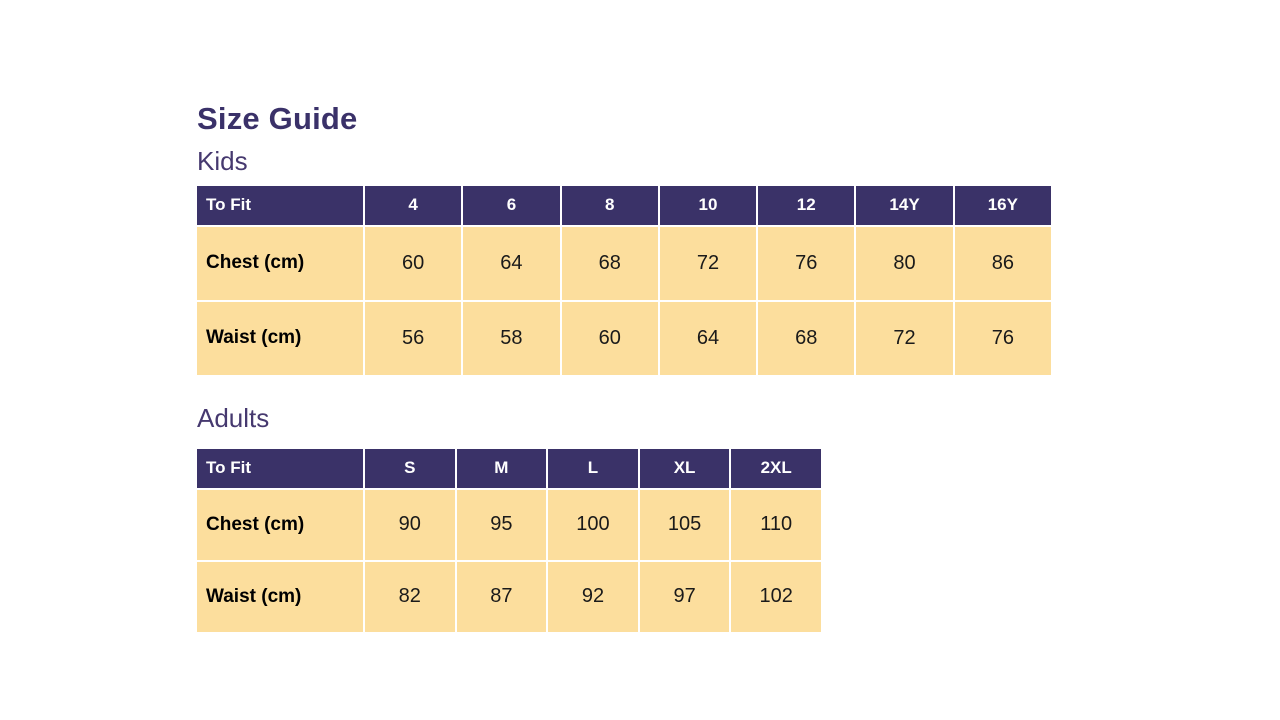 The image size is (1280, 720). I want to click on kids-header-row: To Fit 4 6 8 10 12 14Y 16Y, so click(624, 205).